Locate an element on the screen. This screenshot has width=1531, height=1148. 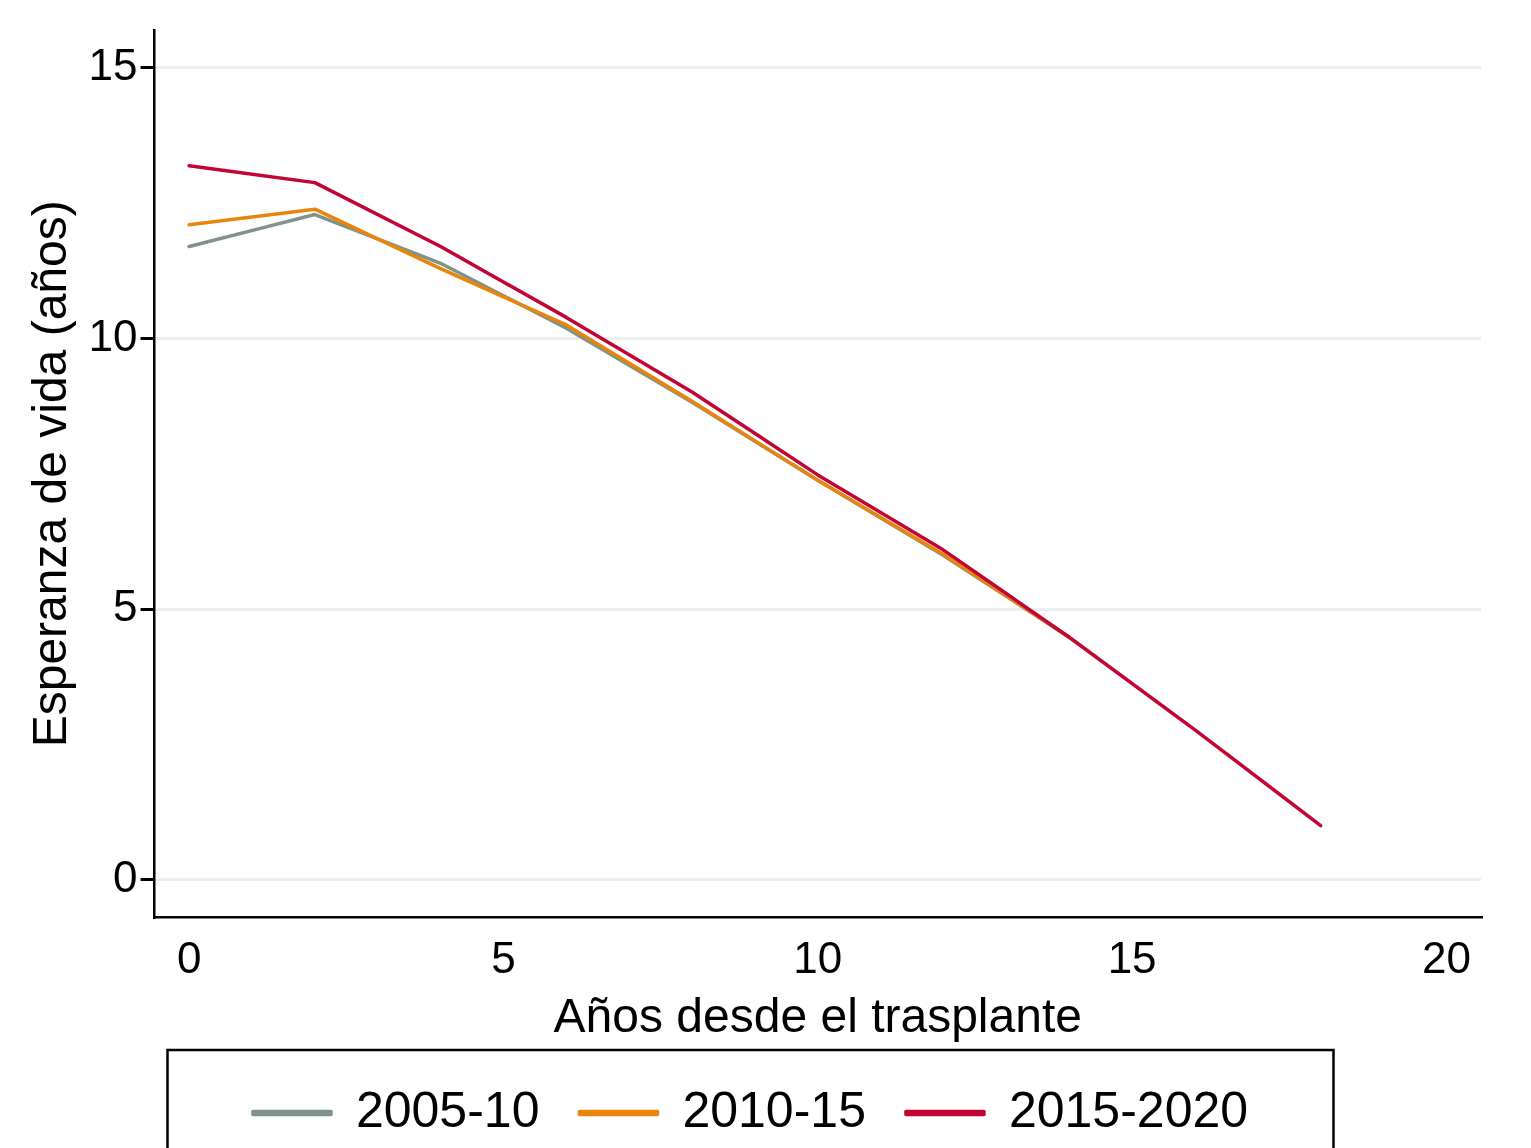
legend-label: 2010-15 is located at coordinates (774, 1109).